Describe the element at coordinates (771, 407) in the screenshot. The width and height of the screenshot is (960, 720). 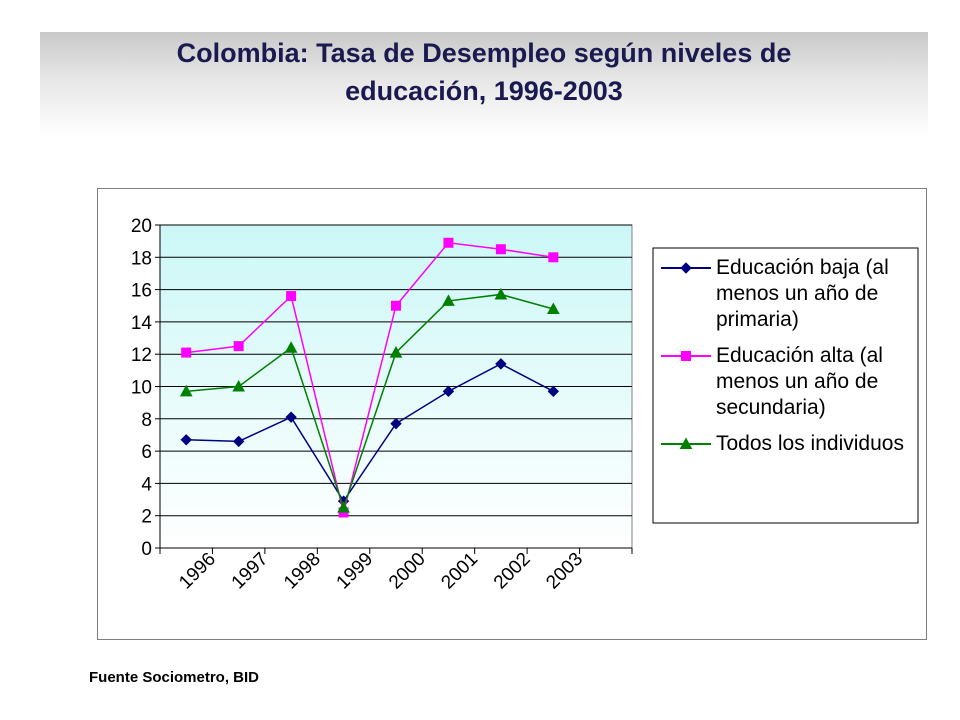
I see `legend-label: secundaria)` at that location.